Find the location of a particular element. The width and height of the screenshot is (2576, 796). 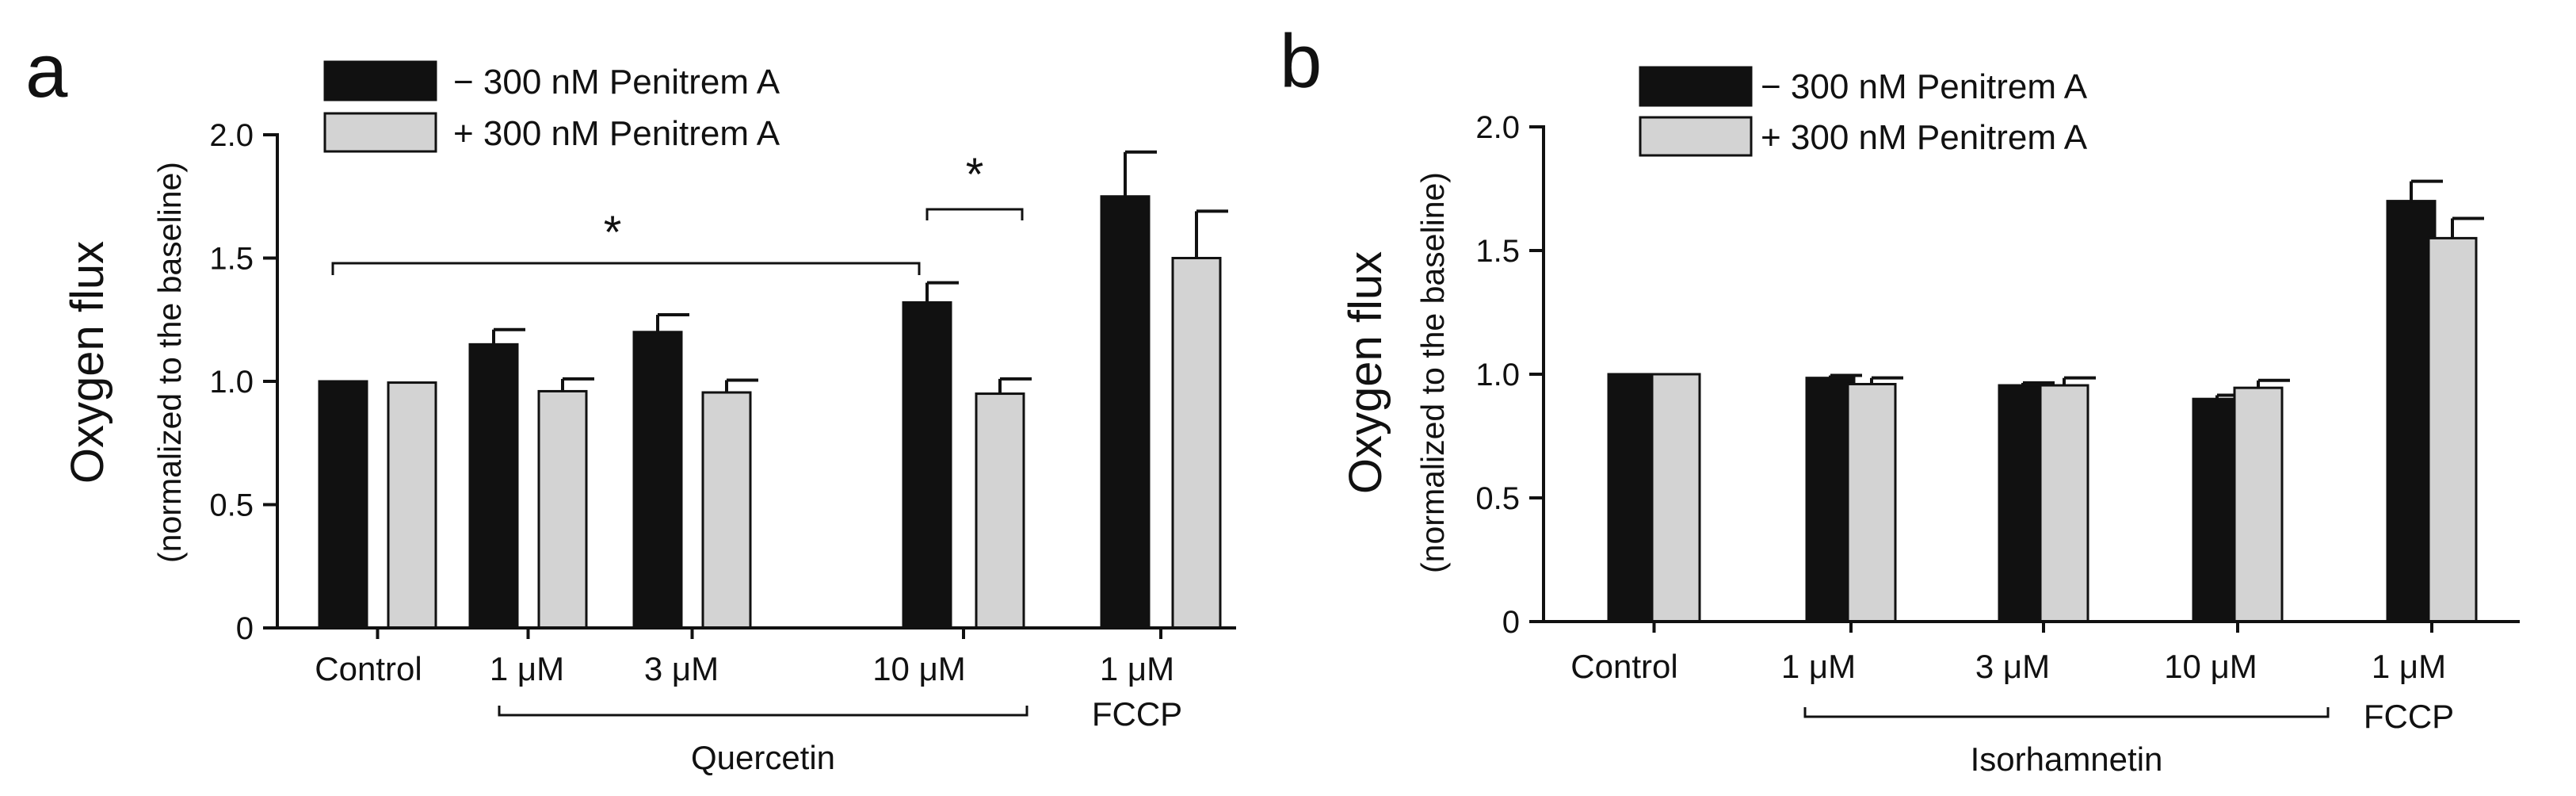

panel-b-legend-swatch-minus is located at coordinates (1696, 86).